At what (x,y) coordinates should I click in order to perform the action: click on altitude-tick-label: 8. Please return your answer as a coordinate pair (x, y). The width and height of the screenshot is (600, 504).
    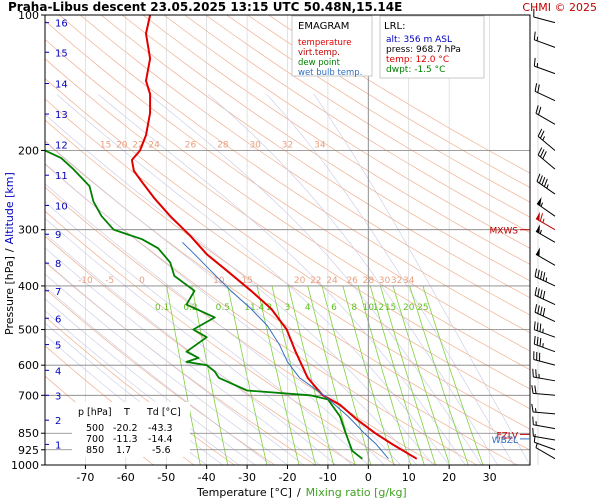
    Looking at the image, I should click on (58, 264).